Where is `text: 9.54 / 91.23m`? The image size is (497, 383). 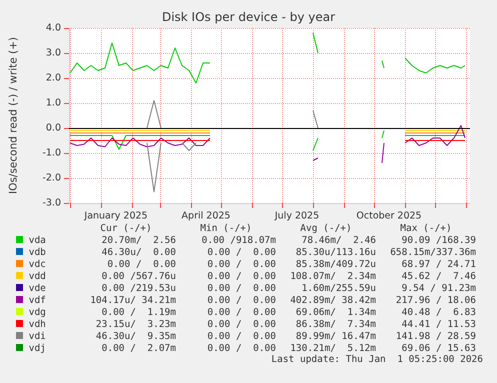 text: 9.54 / 91.23m is located at coordinates (438, 288).